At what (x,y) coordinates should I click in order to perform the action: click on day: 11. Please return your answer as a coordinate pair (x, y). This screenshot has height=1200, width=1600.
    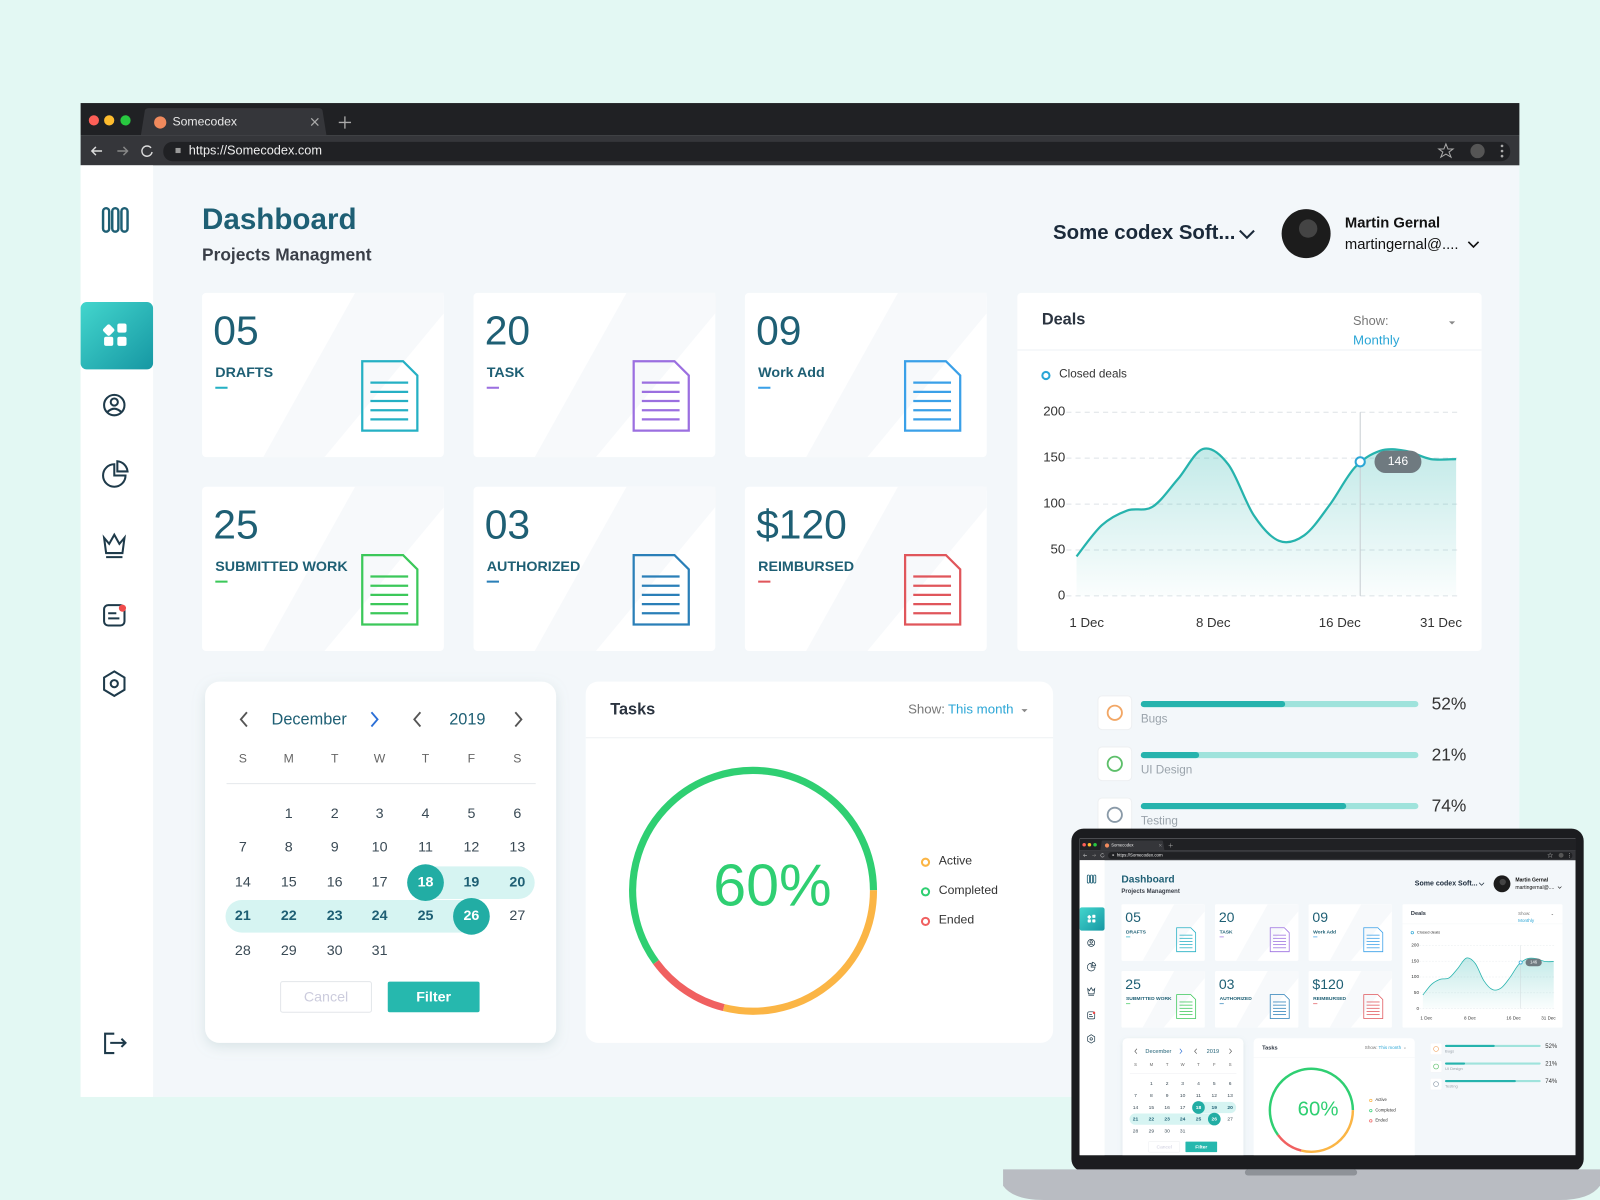
    Looking at the image, I should click on (1198, 1096).